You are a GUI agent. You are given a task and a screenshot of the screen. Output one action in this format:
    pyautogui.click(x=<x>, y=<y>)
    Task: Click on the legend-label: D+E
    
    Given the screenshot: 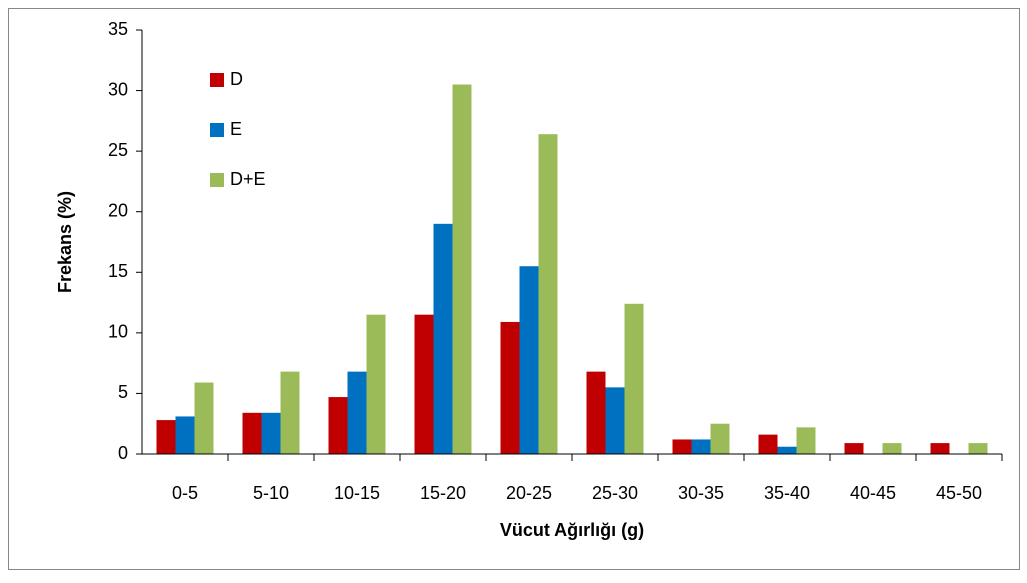 What is the action you would take?
    pyautogui.click(x=248, y=179)
    